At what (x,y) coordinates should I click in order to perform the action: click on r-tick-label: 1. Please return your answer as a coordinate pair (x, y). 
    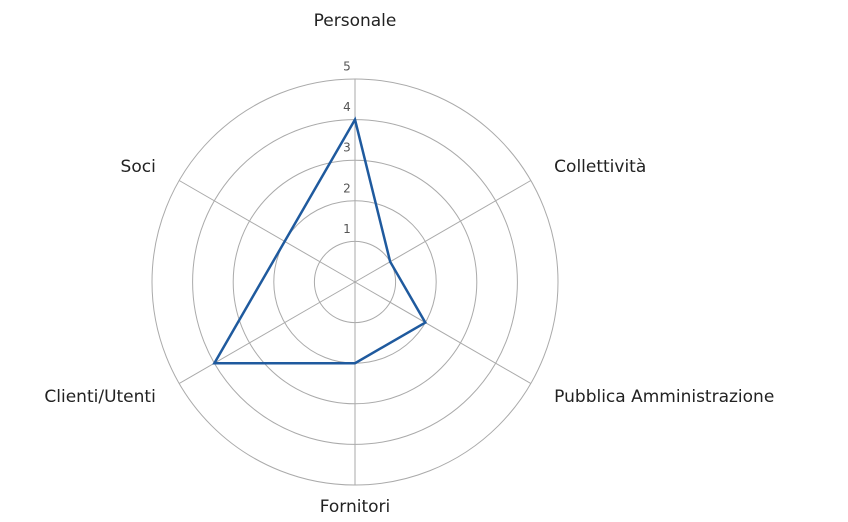
    Looking at the image, I should click on (347, 229).